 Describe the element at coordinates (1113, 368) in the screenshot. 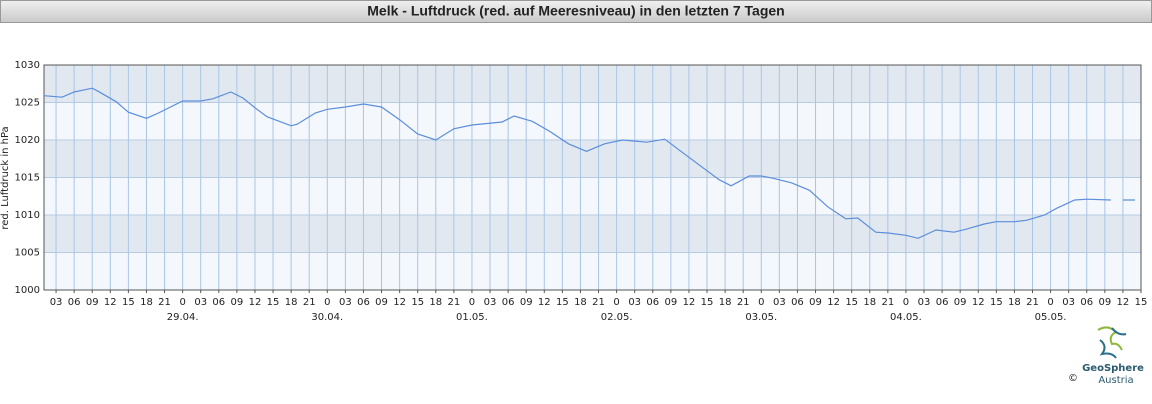

I see `logo-text: GeoSphere` at that location.